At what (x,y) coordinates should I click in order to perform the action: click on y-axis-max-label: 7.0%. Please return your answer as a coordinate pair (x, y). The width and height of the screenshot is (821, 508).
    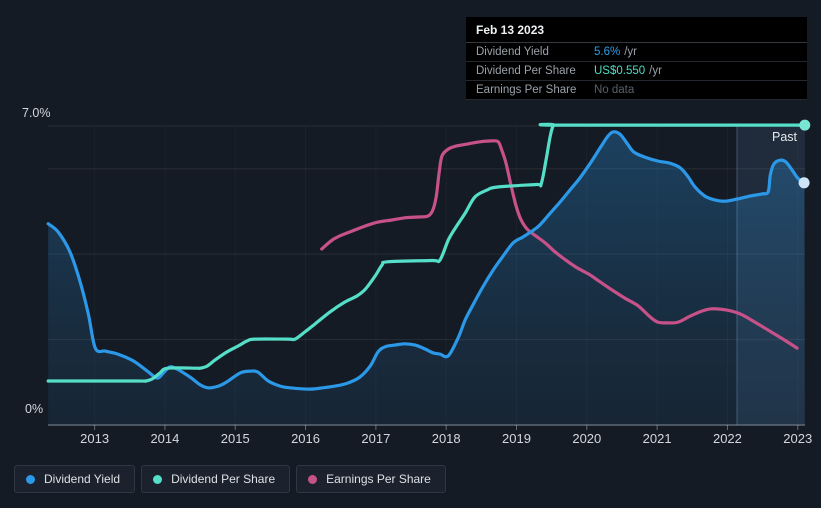
    Looking at the image, I should click on (36, 113).